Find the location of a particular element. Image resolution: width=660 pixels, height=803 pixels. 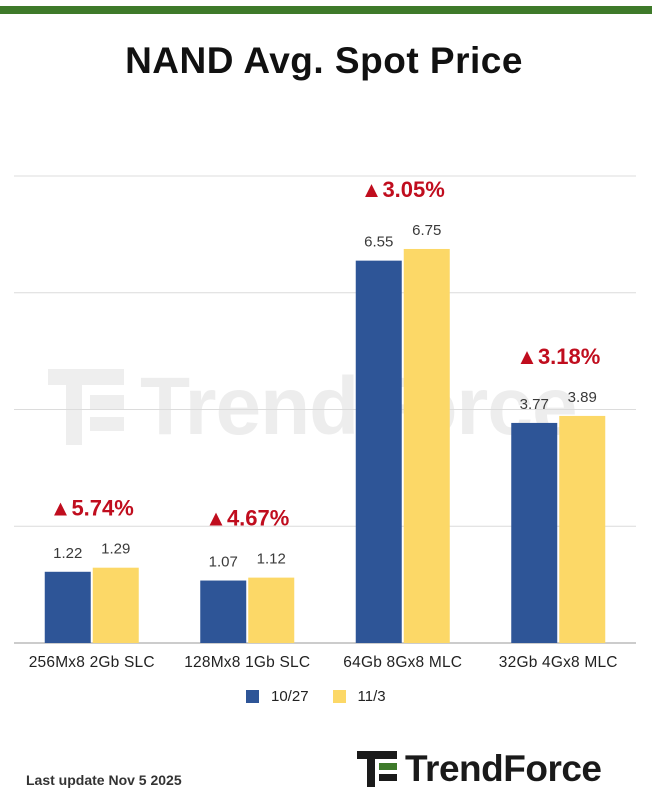

data-label-series-2-1: 1.29 is located at coordinates (115, 549).